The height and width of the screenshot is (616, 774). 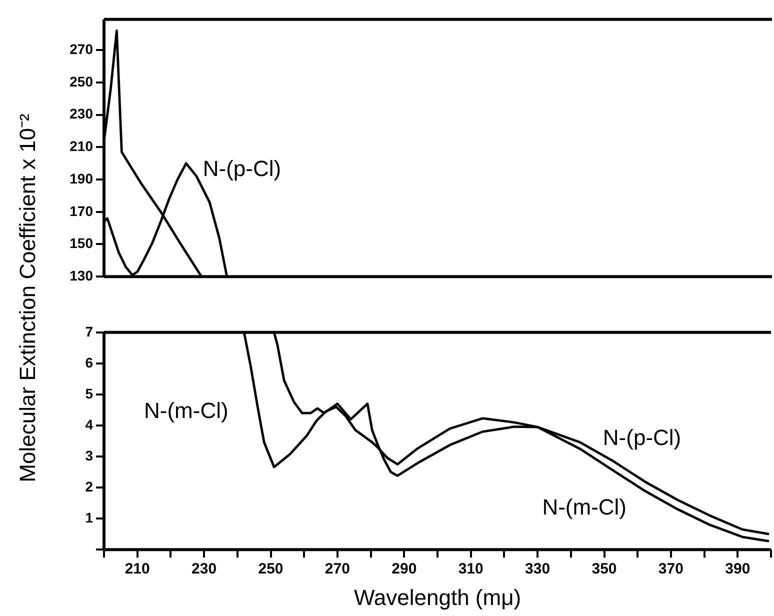 I want to click on x-tick-label: 310, so click(x=471, y=569).